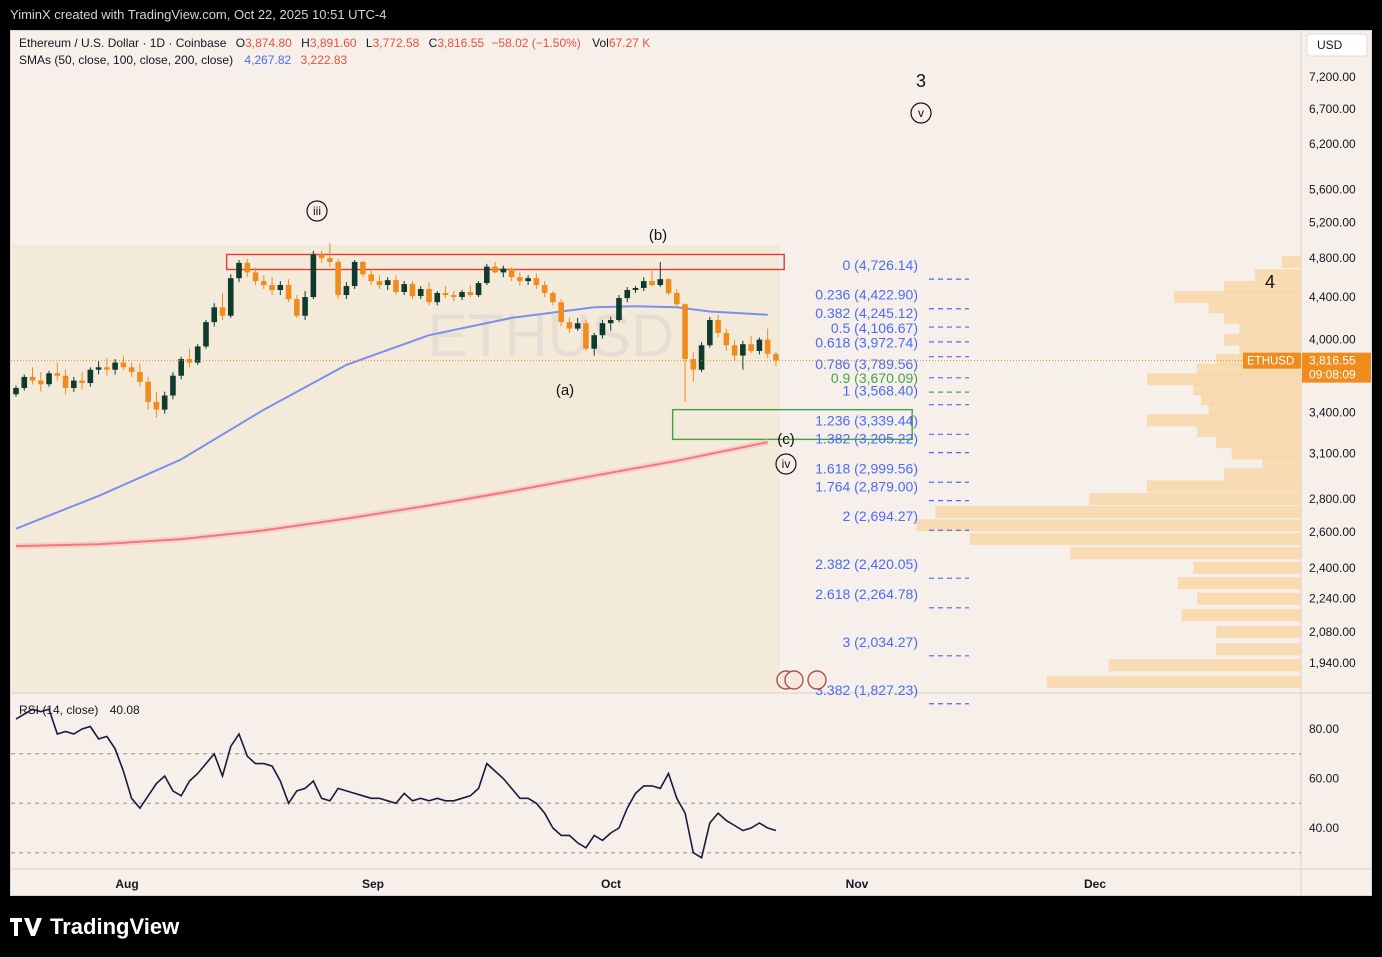 This screenshot has height=957, width=1382. Describe the element at coordinates (1324, 729) in the screenshot. I see `rsi-tick: 80.00` at that location.